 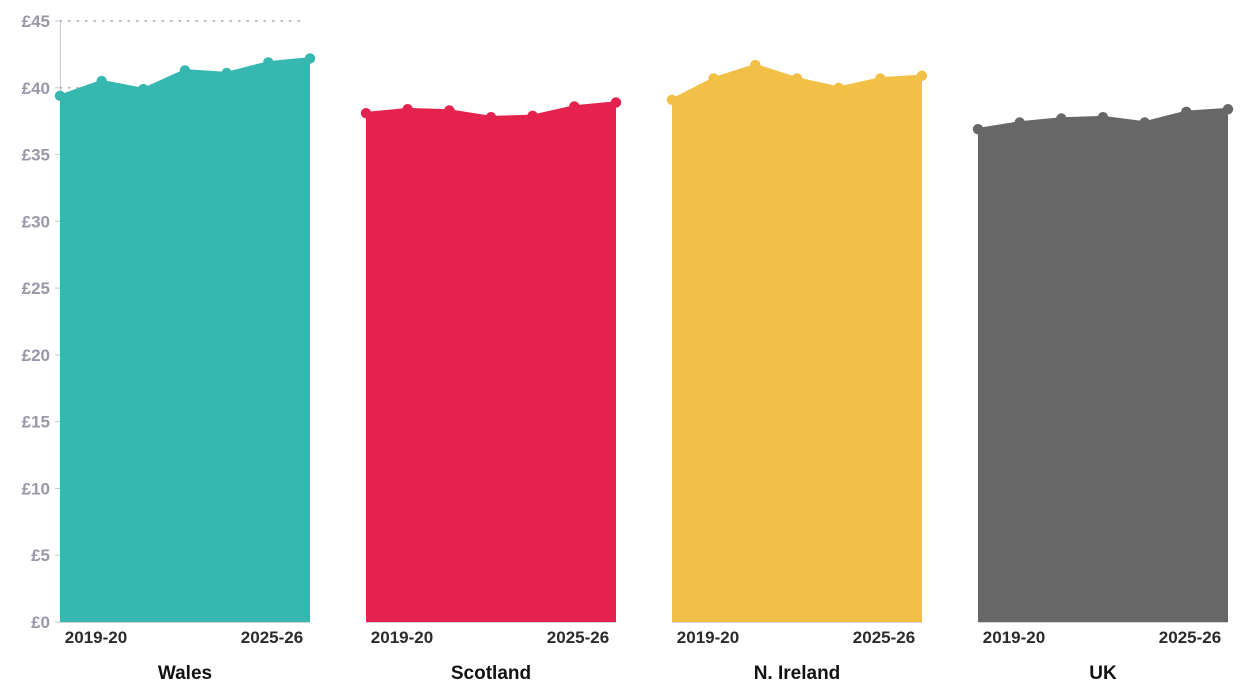 What do you see at coordinates (40, 622) in the screenshot?
I see `y-tick-label: £0` at bounding box center [40, 622].